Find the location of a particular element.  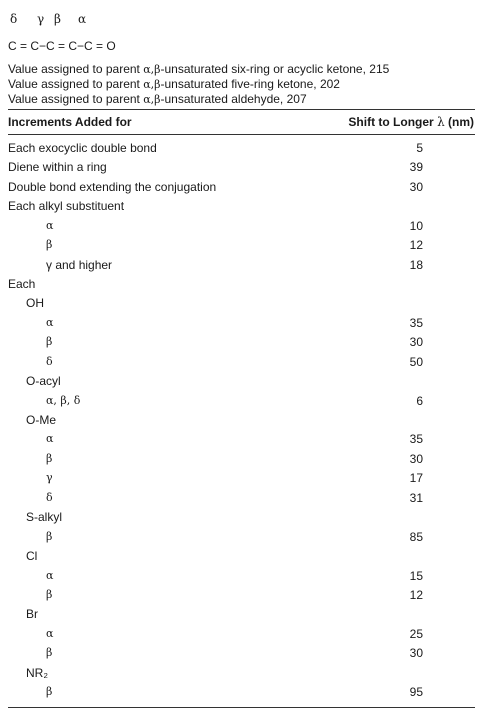

row-label: Each exocyclic double bond is located at coordinates (82, 148).